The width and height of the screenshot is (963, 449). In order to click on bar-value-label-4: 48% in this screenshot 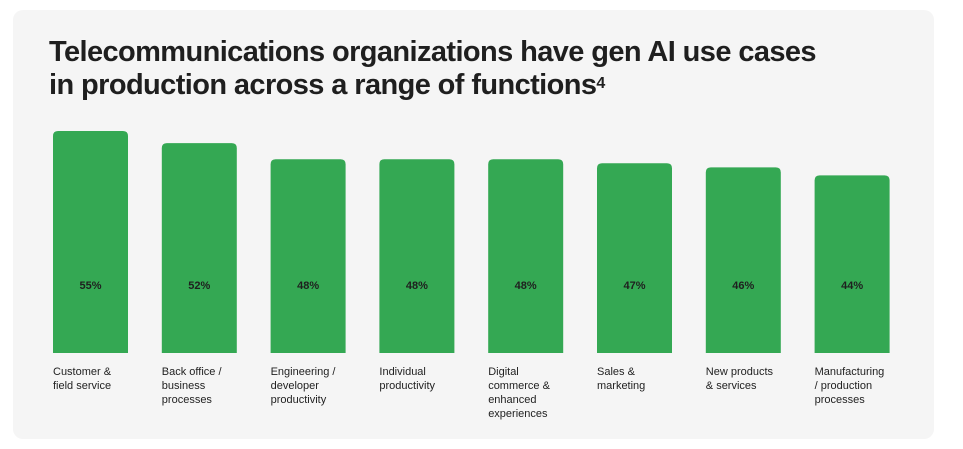, I will do `click(526, 286)`.